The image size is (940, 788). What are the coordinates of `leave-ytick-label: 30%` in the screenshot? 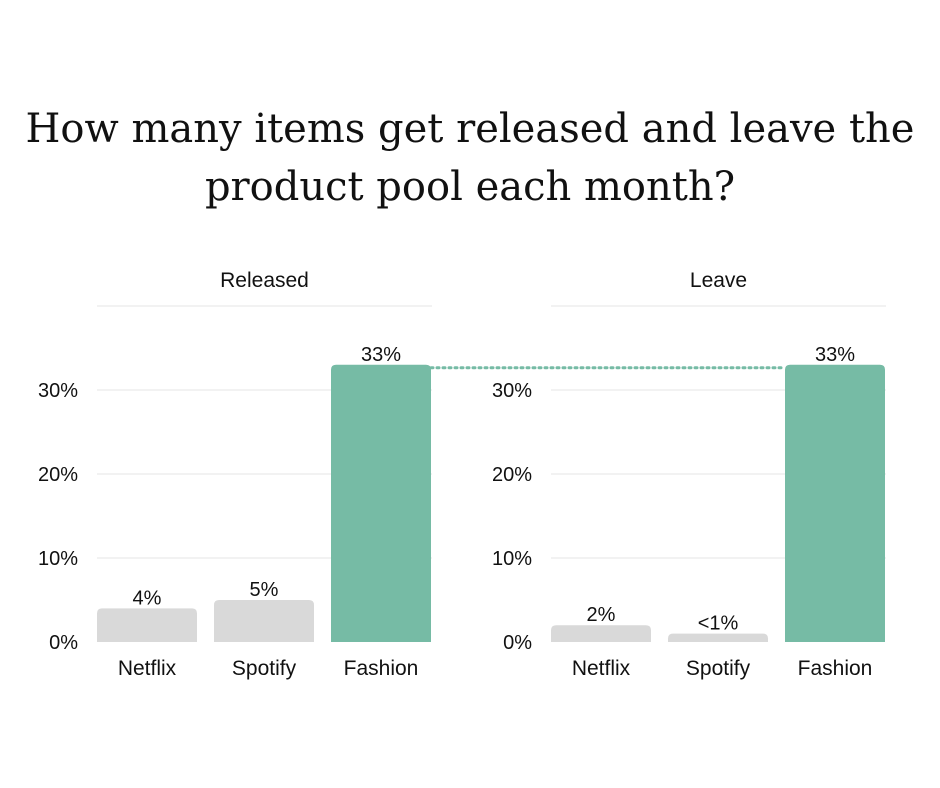 It's located at (512, 391).